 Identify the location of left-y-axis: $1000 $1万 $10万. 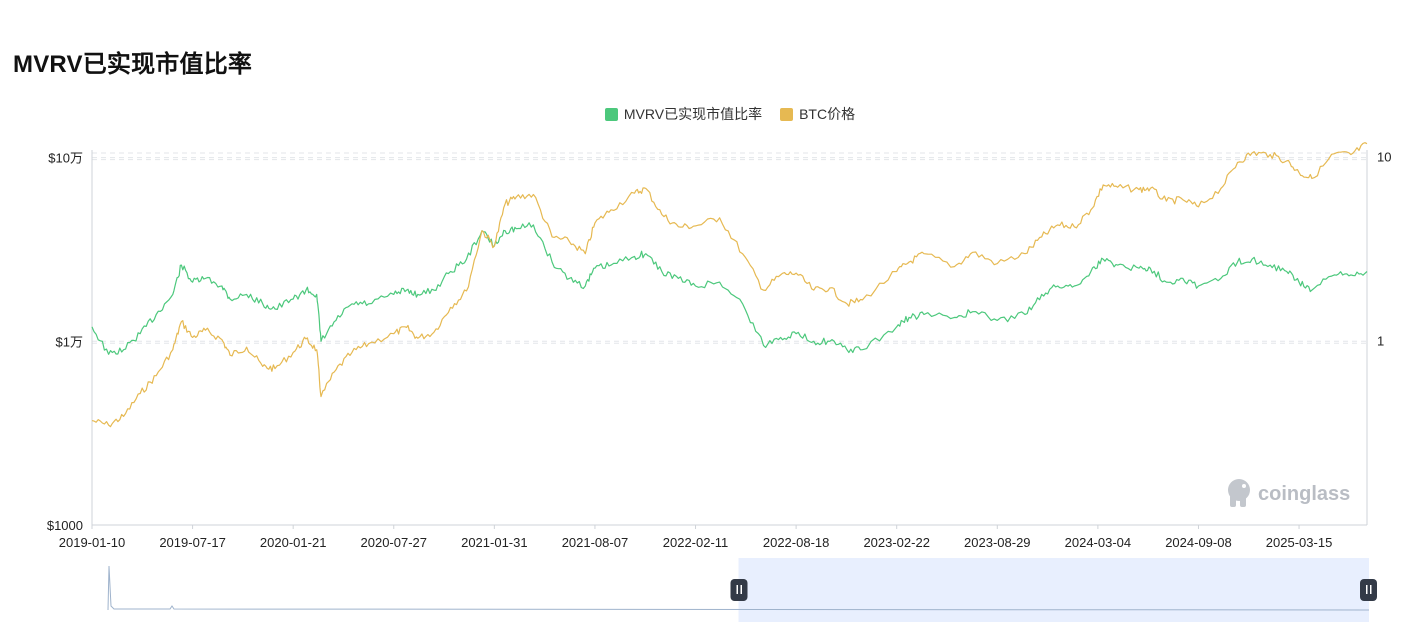
(65, 342).